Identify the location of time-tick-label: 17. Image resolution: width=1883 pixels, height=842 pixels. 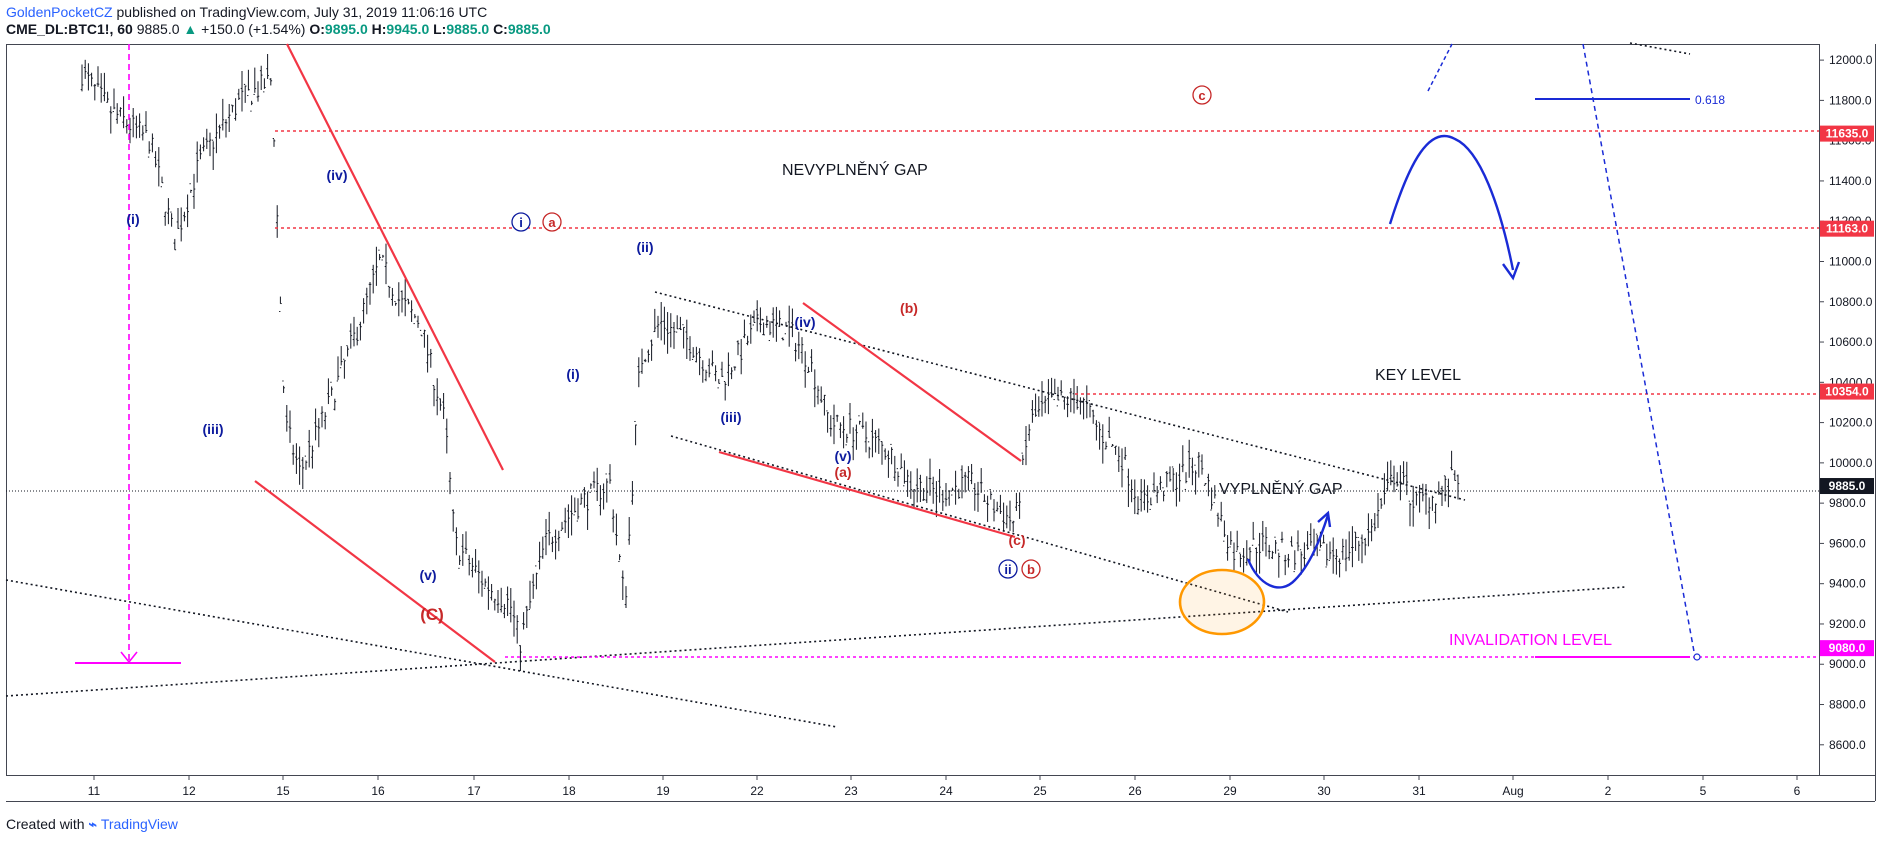
(474, 791).